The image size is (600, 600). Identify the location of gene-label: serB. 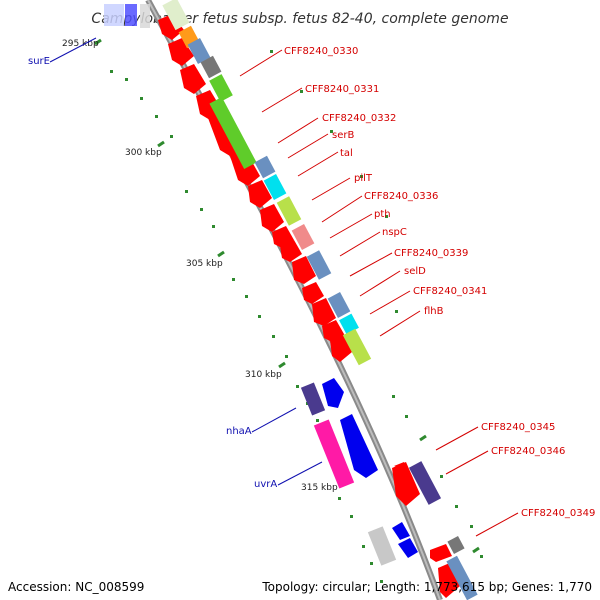
(343, 135).